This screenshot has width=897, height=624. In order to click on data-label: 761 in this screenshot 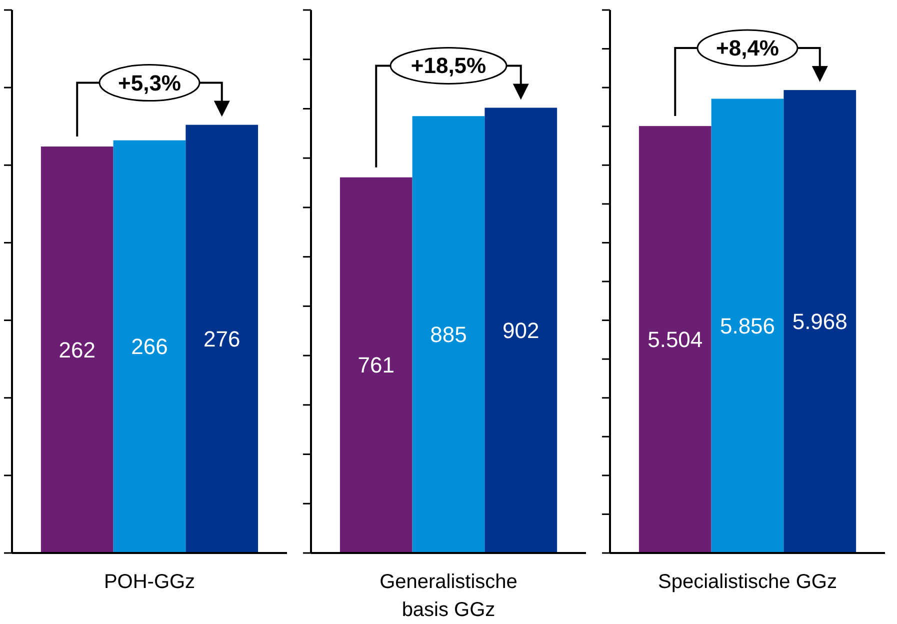, I will do `click(376, 365)`.